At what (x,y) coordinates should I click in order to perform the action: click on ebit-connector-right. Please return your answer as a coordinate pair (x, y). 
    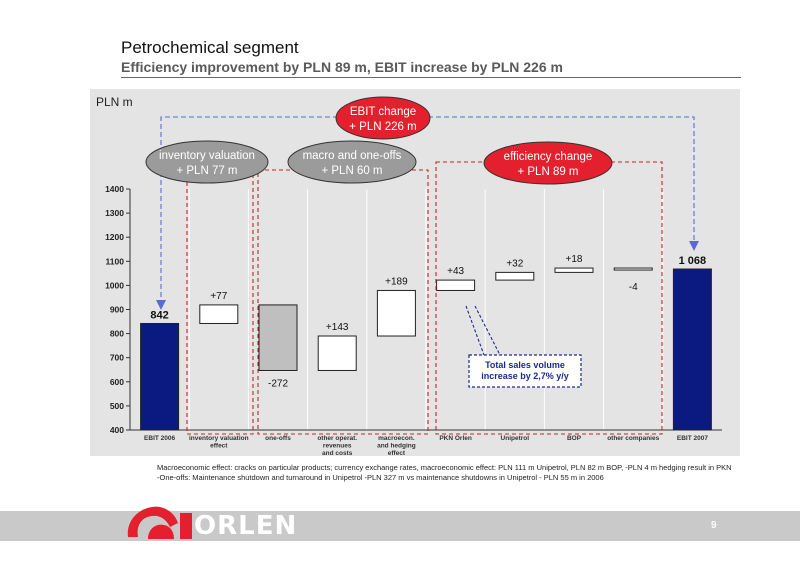
    Looking at the image, I should click on (561, 179).